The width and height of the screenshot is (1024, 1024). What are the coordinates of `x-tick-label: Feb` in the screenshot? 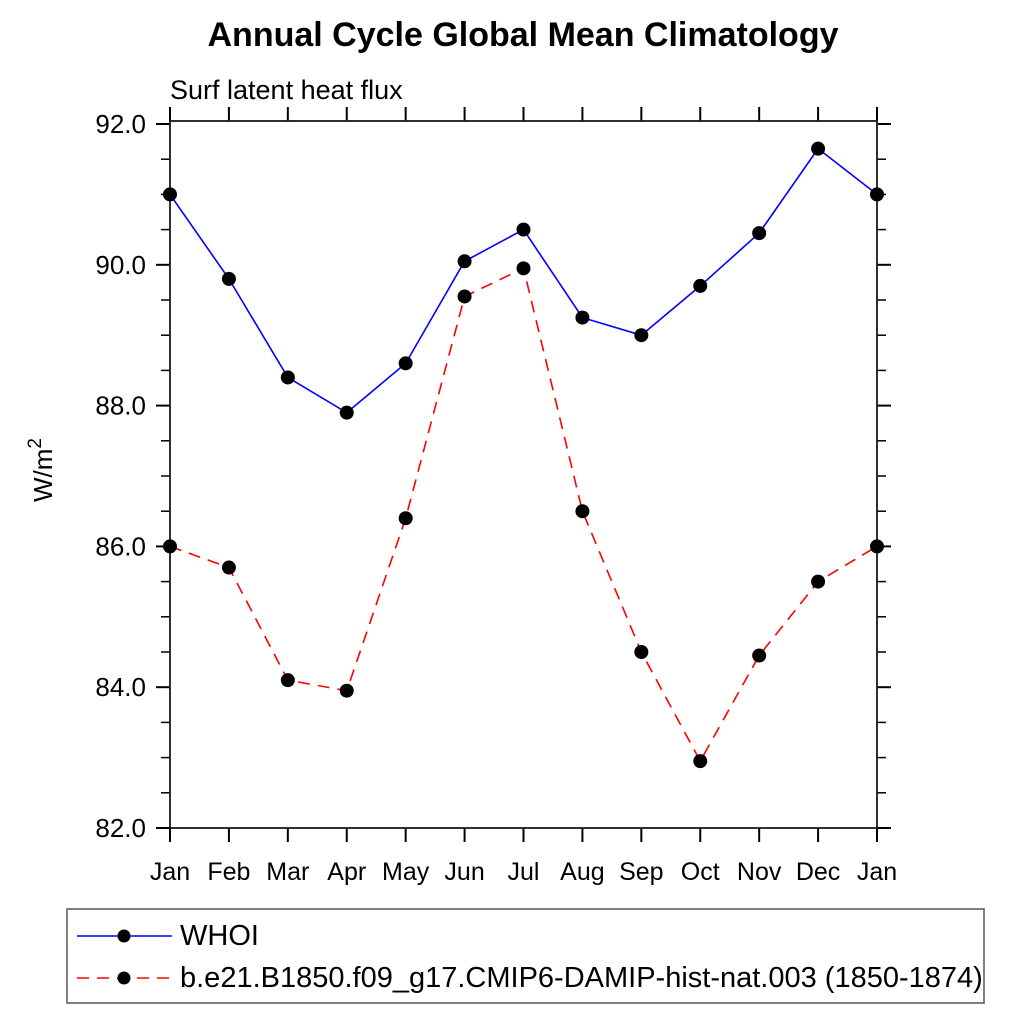 It's located at (228, 872).